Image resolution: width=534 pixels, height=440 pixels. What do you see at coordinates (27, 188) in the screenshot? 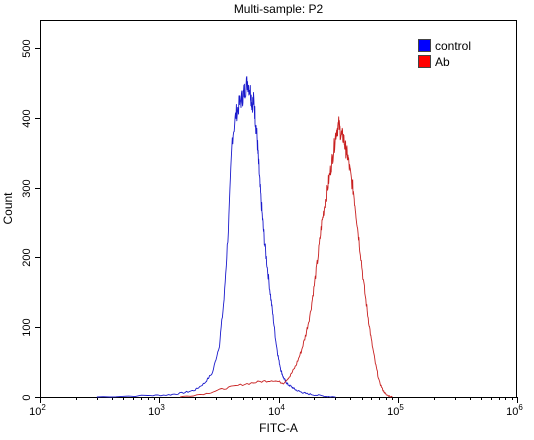
I see `y-tick-label: 300` at bounding box center [27, 188].